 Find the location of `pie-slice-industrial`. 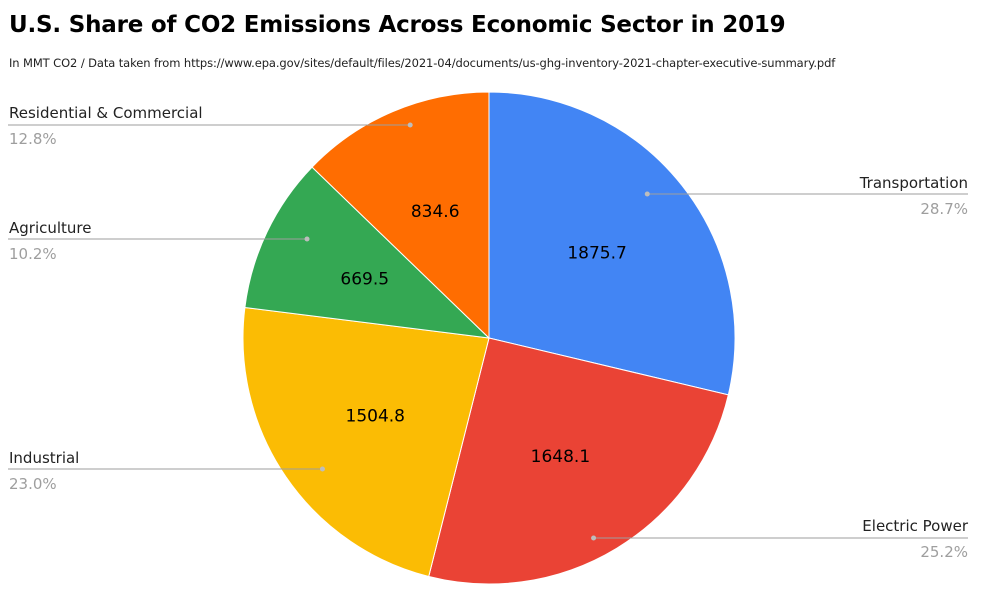

pie-slice-industrial is located at coordinates (366, 442).